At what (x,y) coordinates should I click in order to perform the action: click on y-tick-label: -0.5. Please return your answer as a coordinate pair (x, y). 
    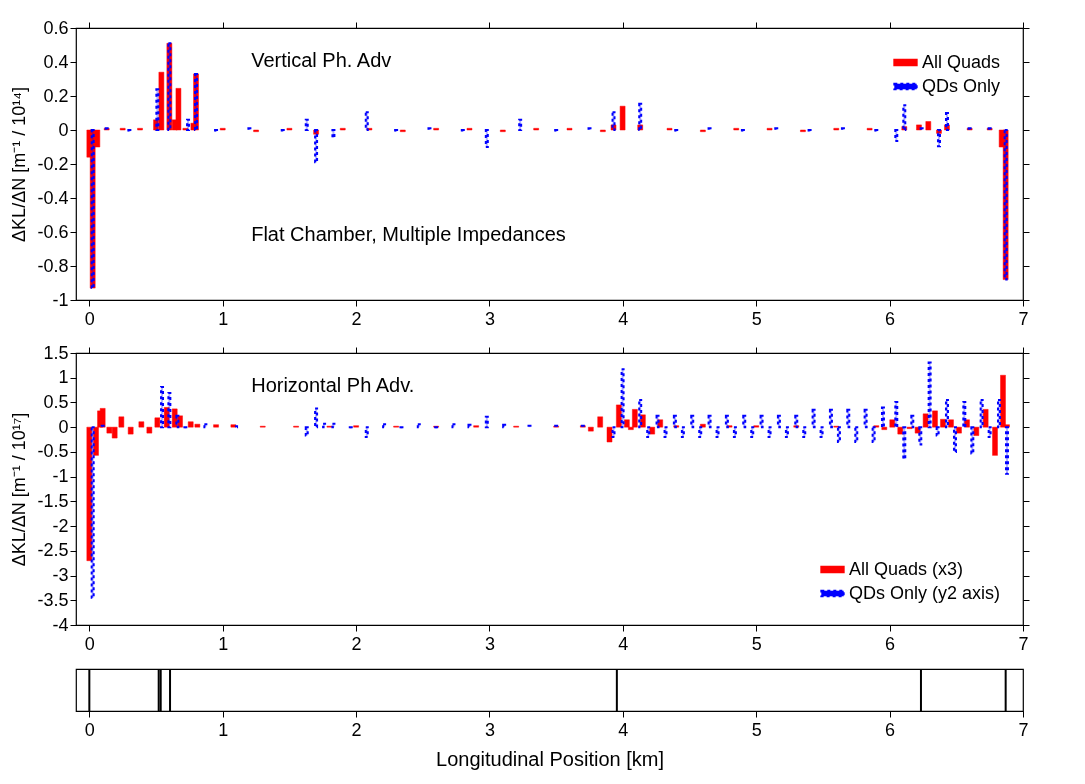
    Looking at the image, I should click on (53, 451).